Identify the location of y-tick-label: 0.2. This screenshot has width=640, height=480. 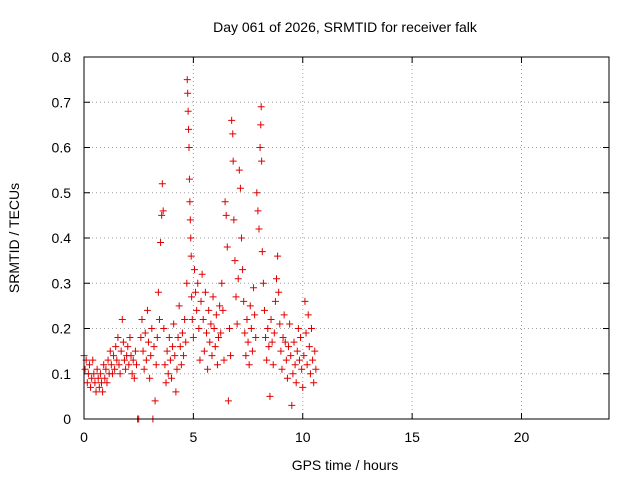
(62, 329).